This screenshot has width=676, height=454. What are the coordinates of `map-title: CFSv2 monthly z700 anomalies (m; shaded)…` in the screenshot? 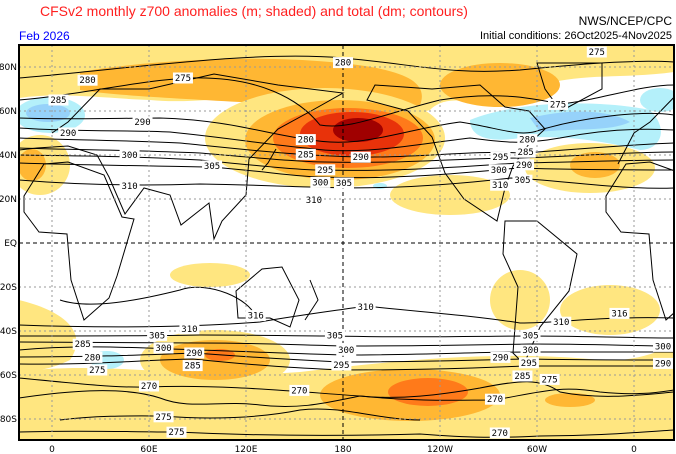 It's located at (254, 11).